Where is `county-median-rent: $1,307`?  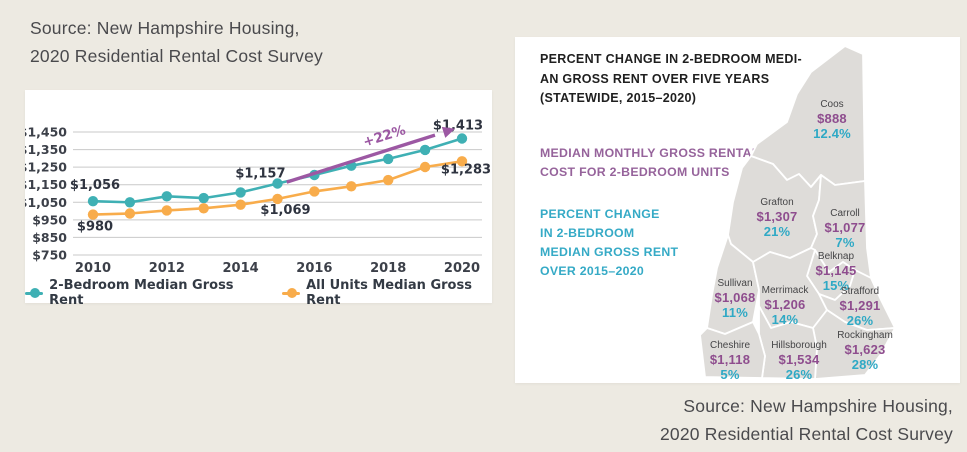
county-median-rent: $1,307 is located at coordinates (777, 216).